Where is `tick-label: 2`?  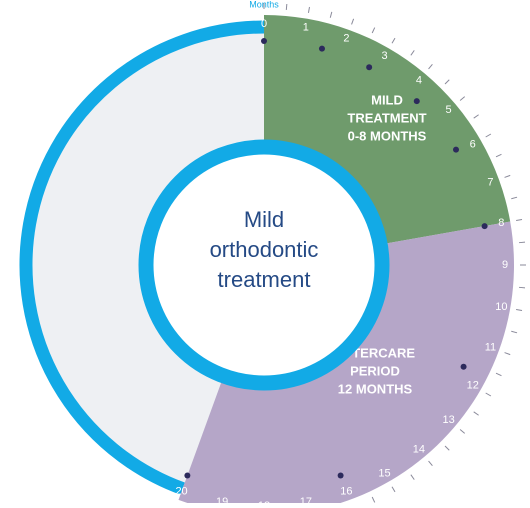 tick-label: 2 is located at coordinates (346, 38).